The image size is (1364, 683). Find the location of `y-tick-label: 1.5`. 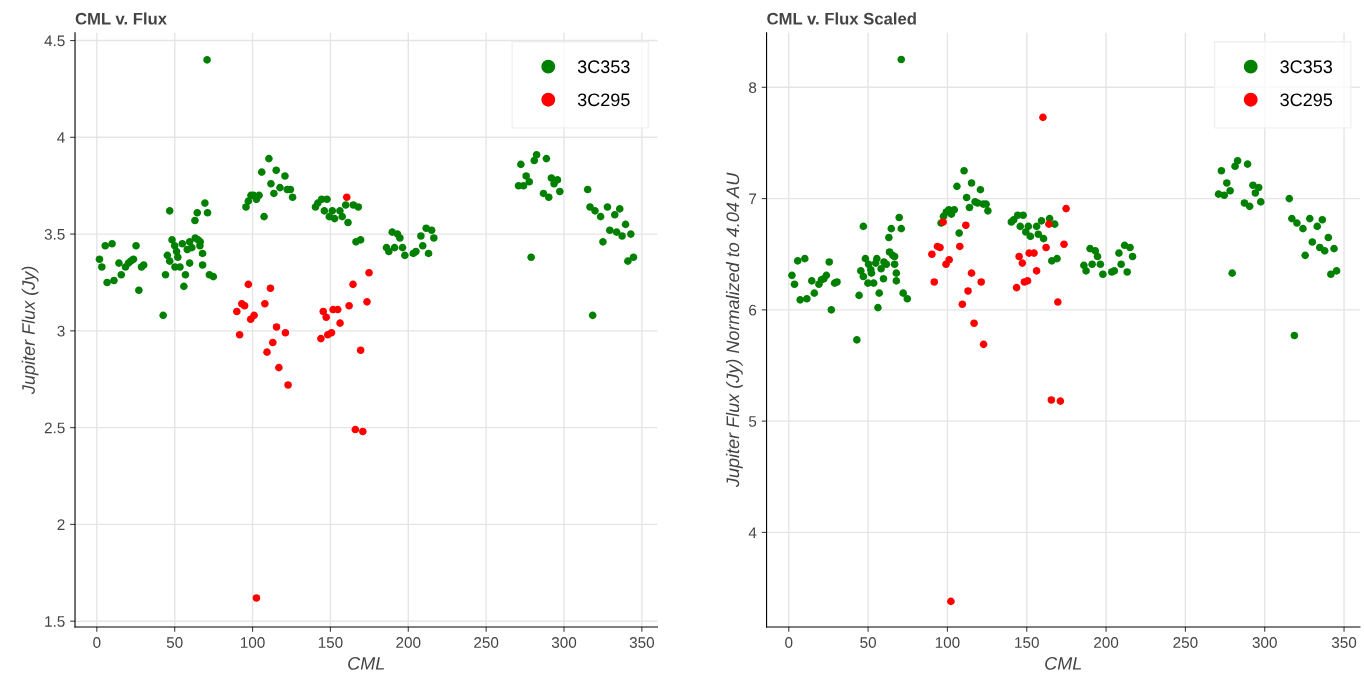

y-tick-label: 1.5 is located at coordinates (55, 621).